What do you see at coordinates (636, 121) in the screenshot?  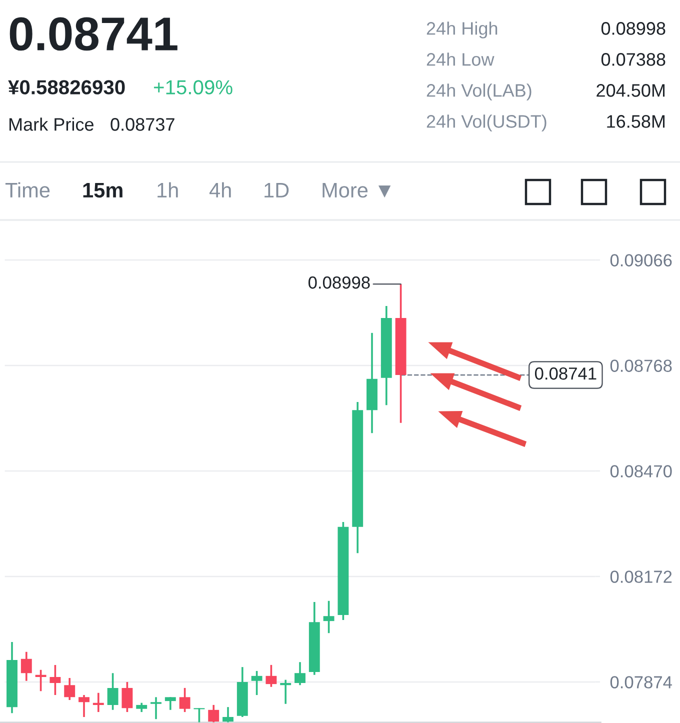 I see `text: 16.58M` at bounding box center [636, 121].